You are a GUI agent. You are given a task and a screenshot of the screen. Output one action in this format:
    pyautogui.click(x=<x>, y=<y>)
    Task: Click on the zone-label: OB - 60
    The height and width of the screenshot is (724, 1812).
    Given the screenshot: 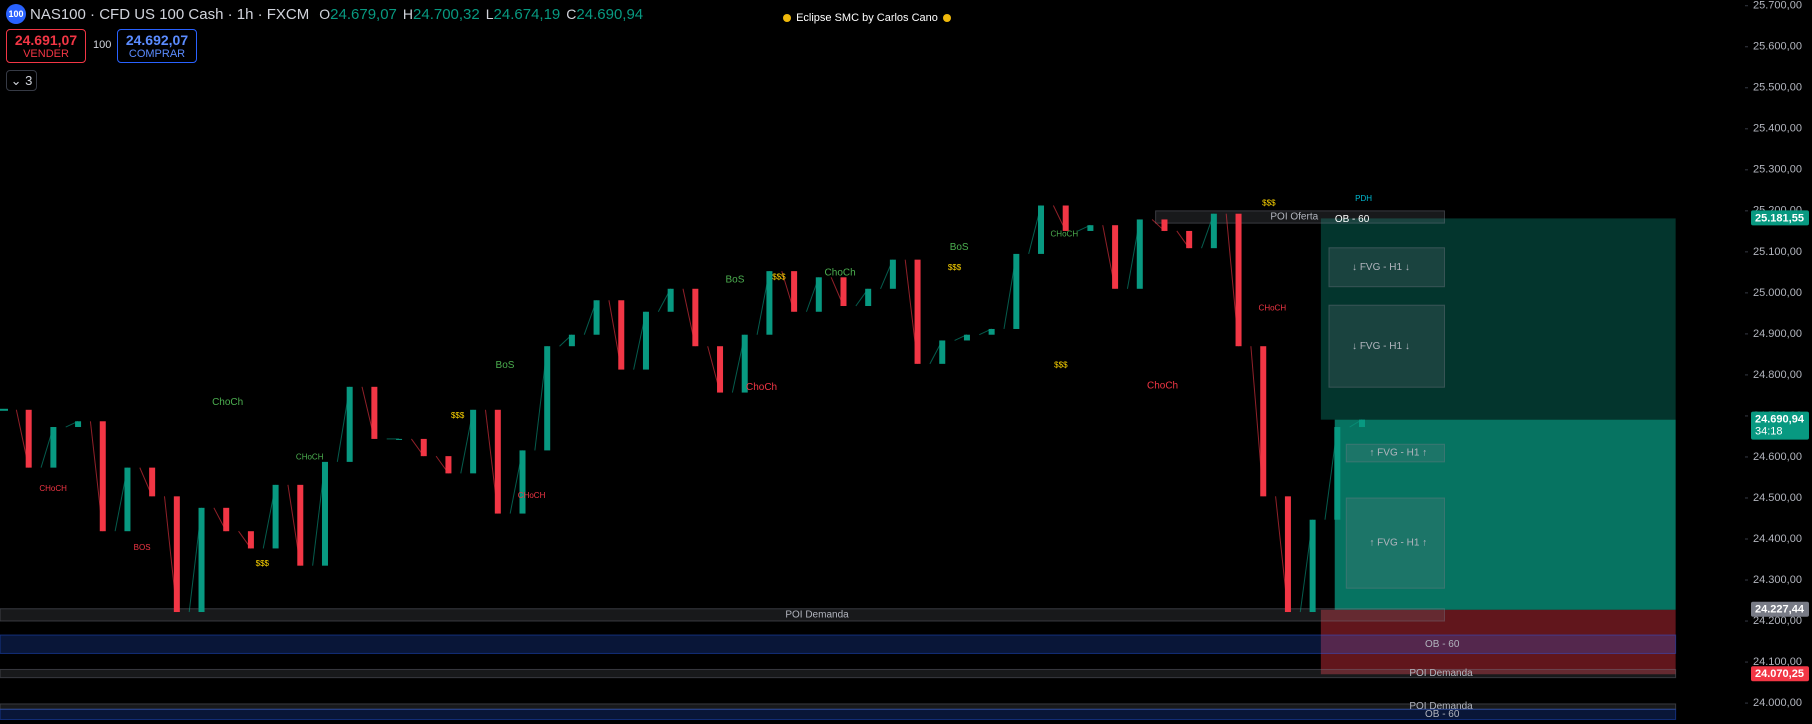 What is the action you would take?
    pyautogui.click(x=1442, y=644)
    